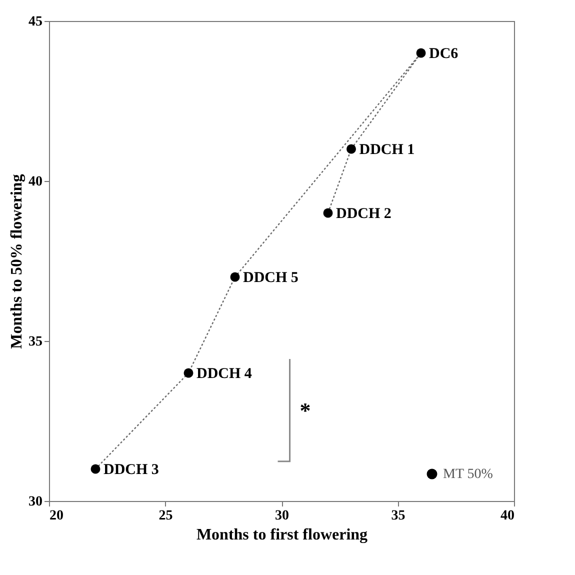 The width and height of the screenshot is (575, 575). Describe the element at coordinates (387, 150) in the screenshot. I see `annotation: DDCH 1` at that location.